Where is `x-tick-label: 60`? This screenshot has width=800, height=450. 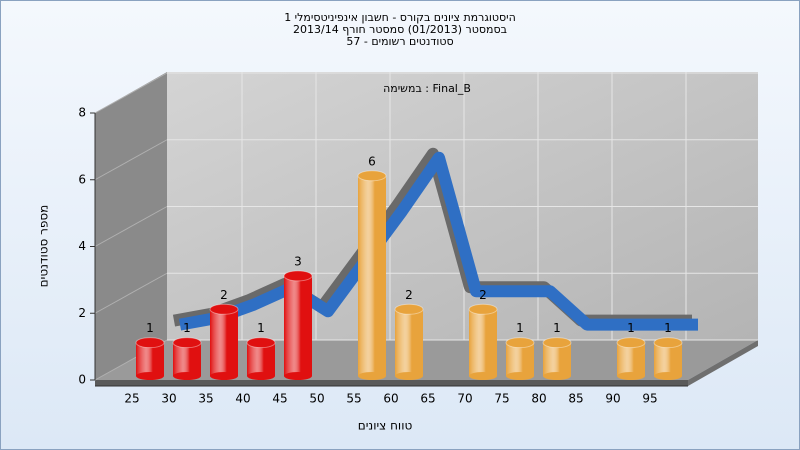
x-tick-label: 60 is located at coordinates (390, 399).